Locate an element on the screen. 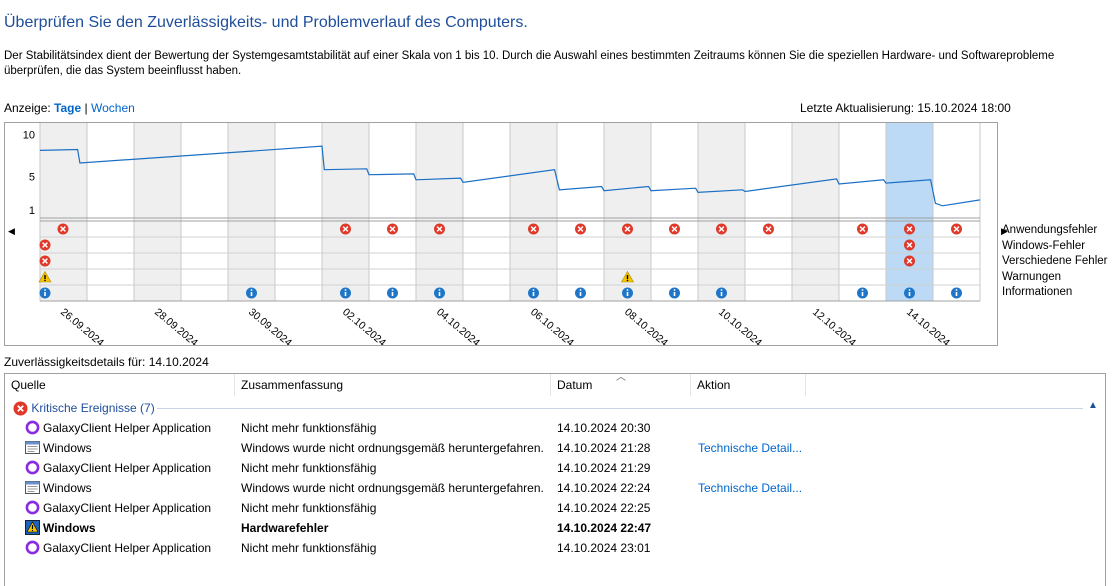 This screenshot has height=586, width=1112. stability-line is located at coordinates (510, 176).